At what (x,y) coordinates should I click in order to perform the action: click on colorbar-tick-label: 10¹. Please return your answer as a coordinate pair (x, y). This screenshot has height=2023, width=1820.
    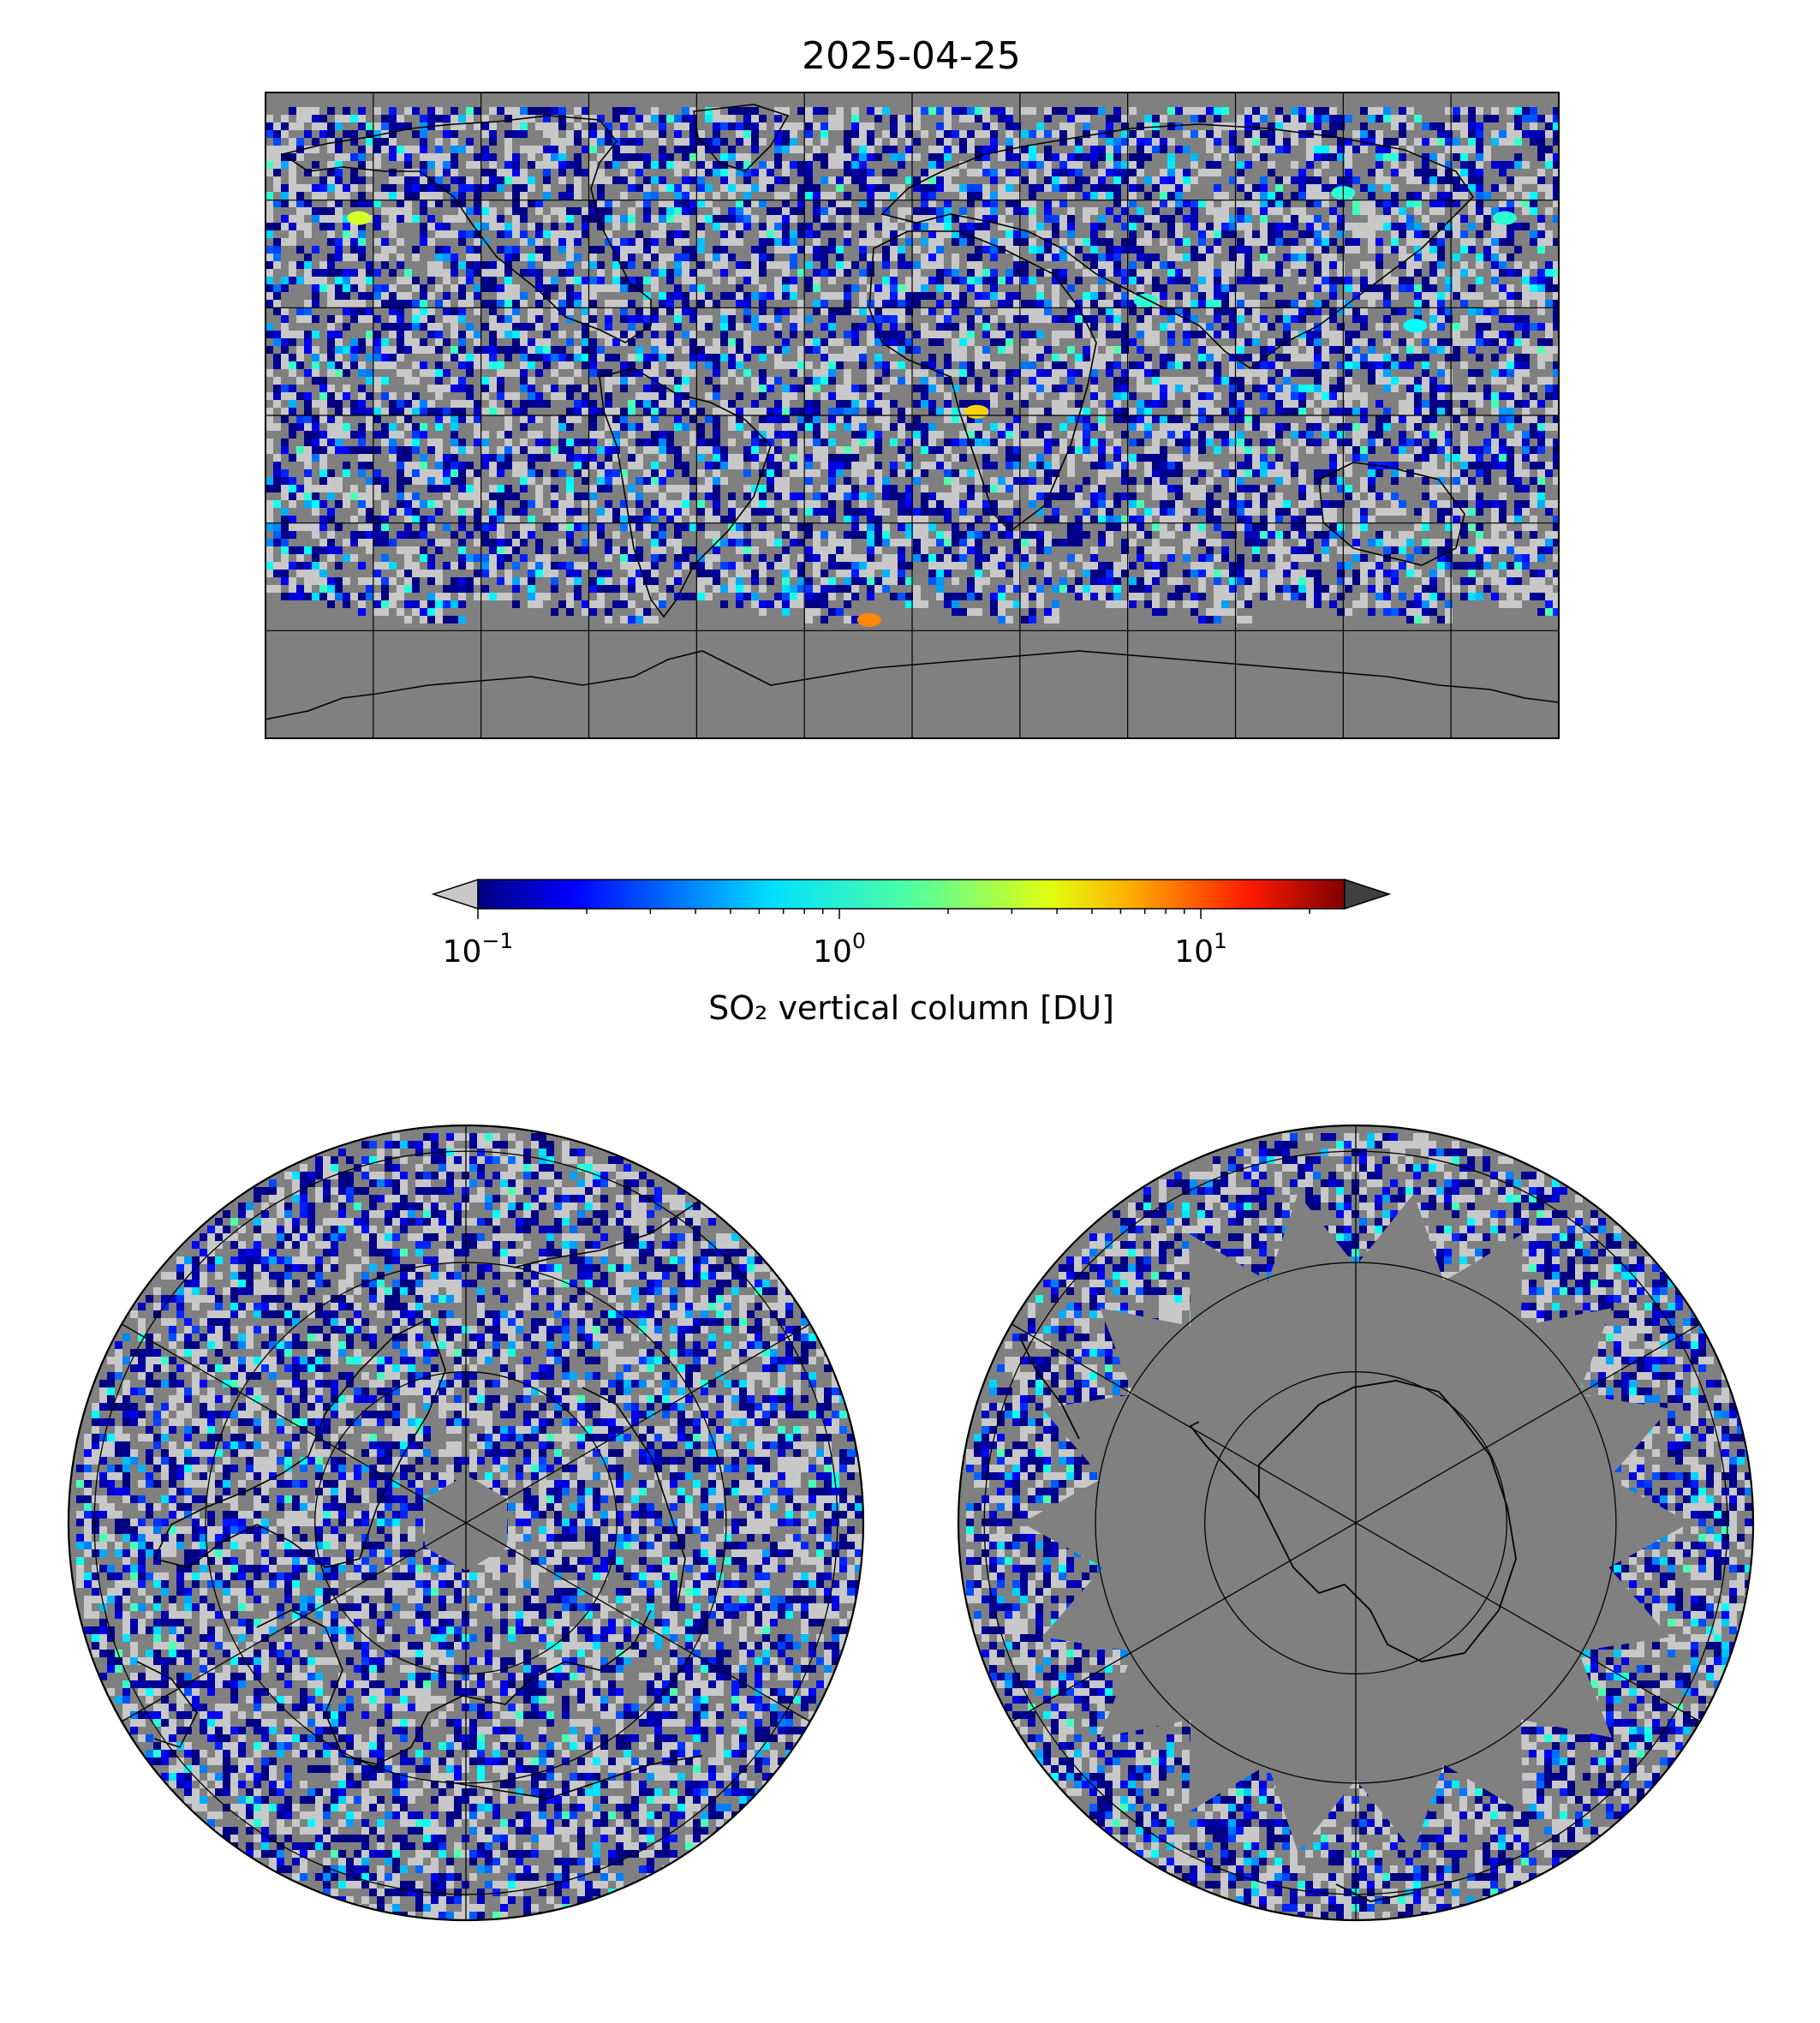
    Looking at the image, I should click on (1200, 949).